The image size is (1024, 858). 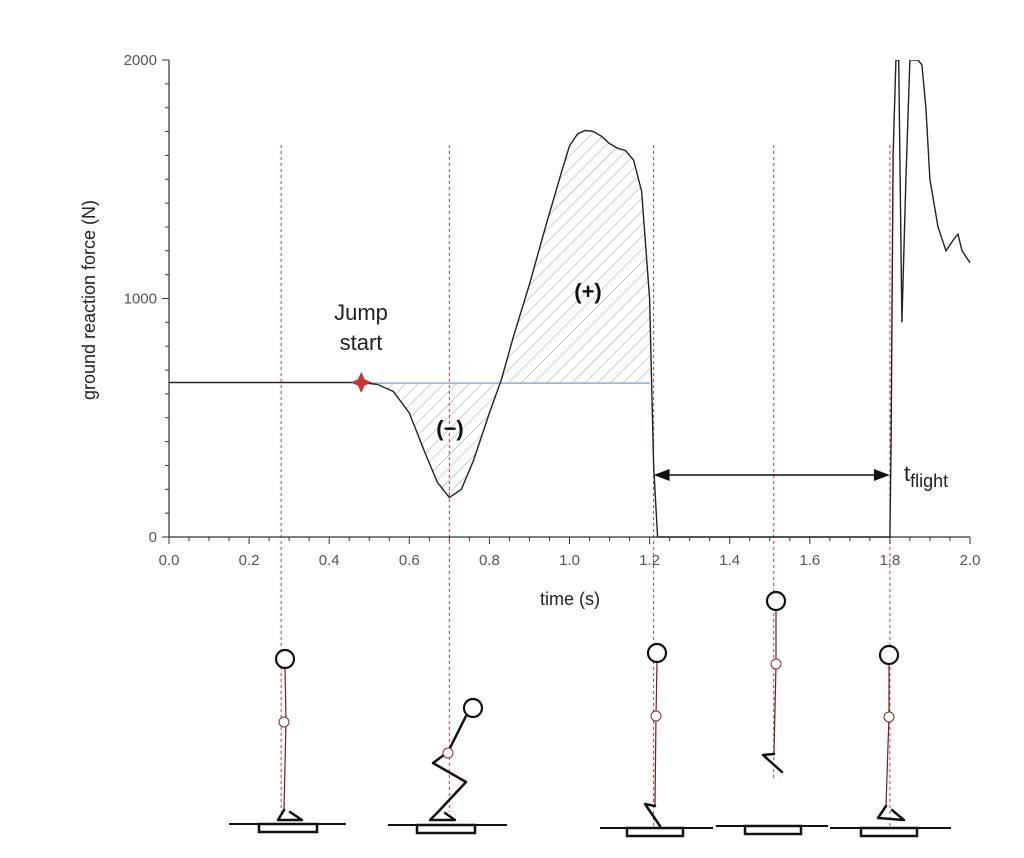 What do you see at coordinates (489, 560) in the screenshot?
I see `x-tick-label: 0.8` at bounding box center [489, 560].